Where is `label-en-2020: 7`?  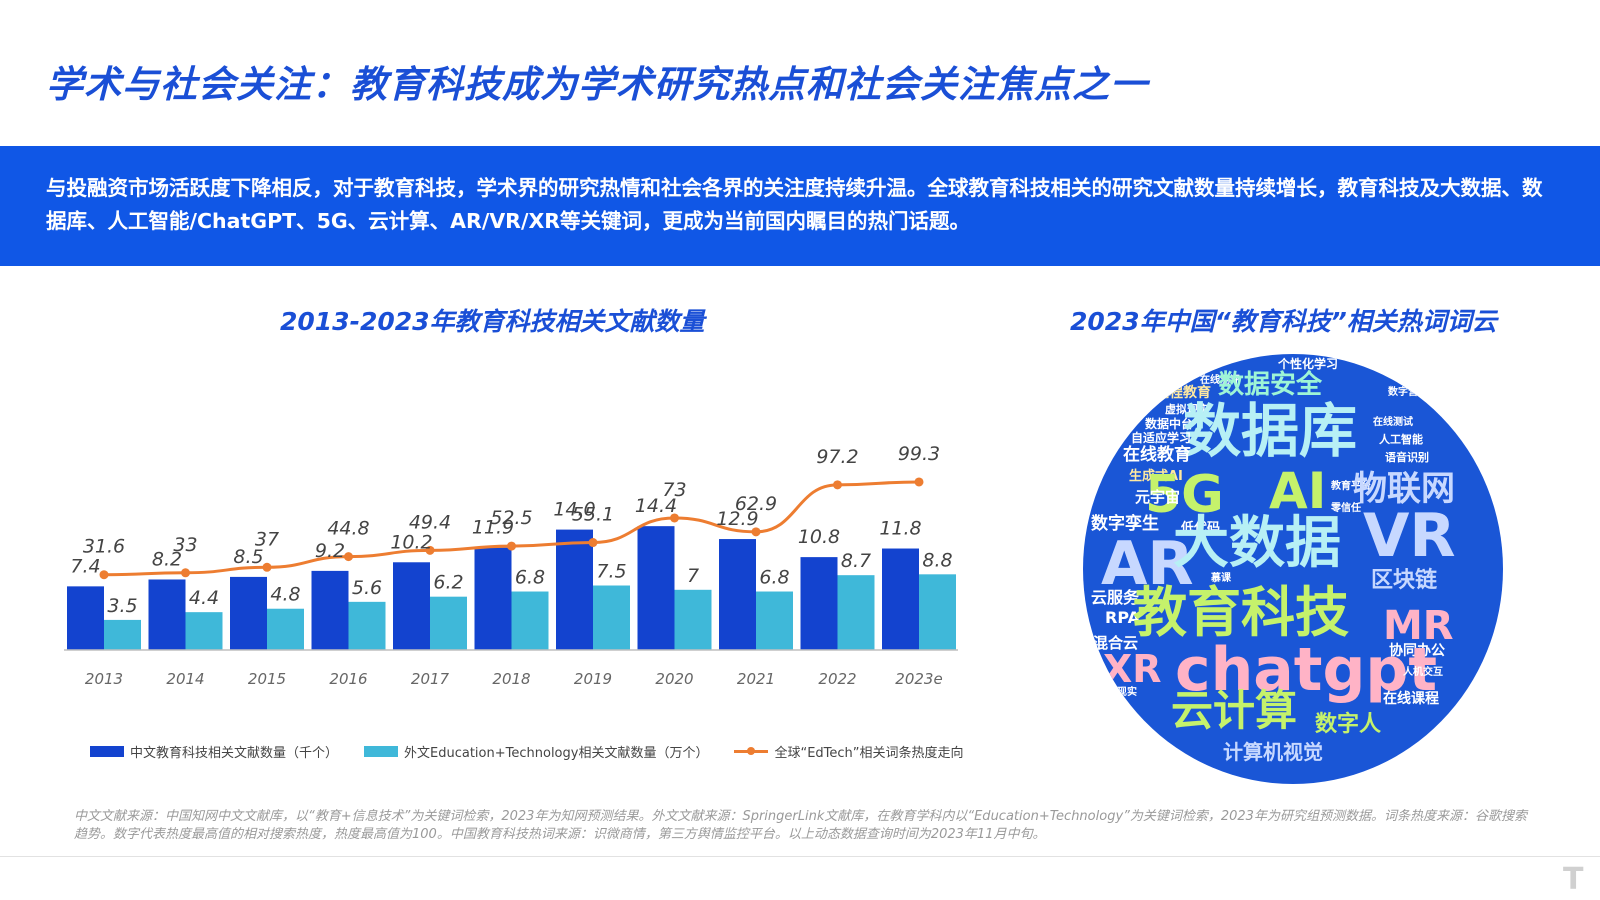
label-en-2020: 7 is located at coordinates (693, 576).